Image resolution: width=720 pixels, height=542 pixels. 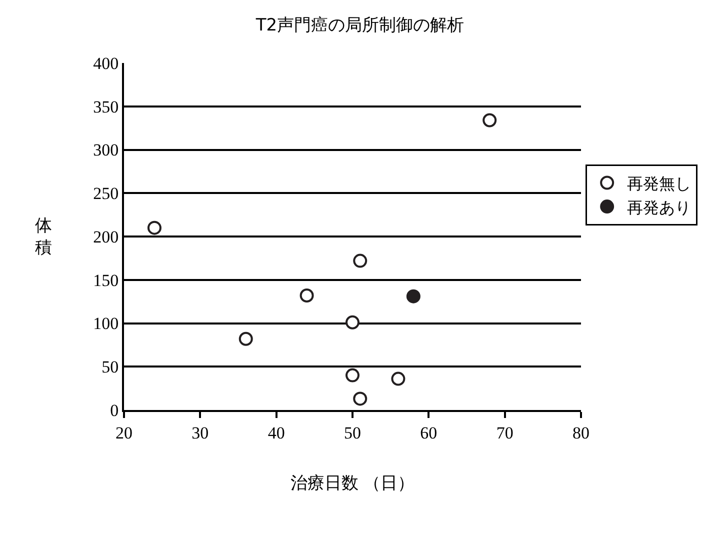 I want to click on x-tick-label: 30, so click(x=200, y=432).